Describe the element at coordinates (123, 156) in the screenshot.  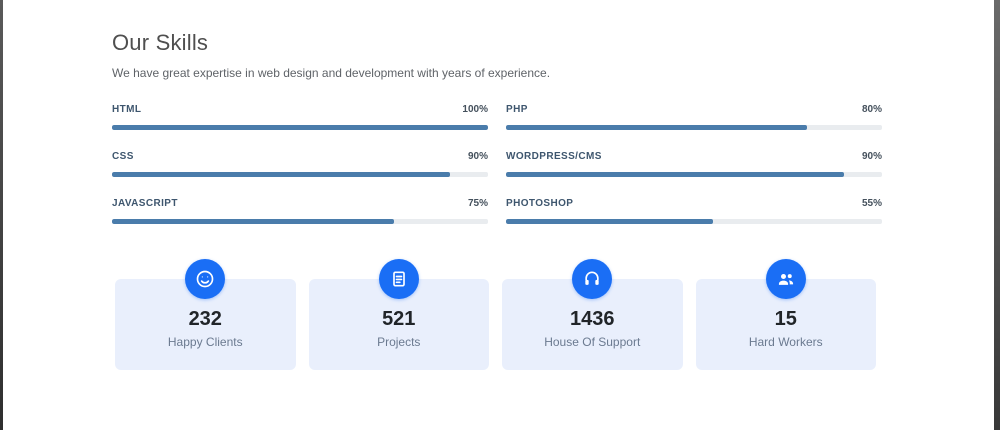
I see `skill-label: CSS` at that location.